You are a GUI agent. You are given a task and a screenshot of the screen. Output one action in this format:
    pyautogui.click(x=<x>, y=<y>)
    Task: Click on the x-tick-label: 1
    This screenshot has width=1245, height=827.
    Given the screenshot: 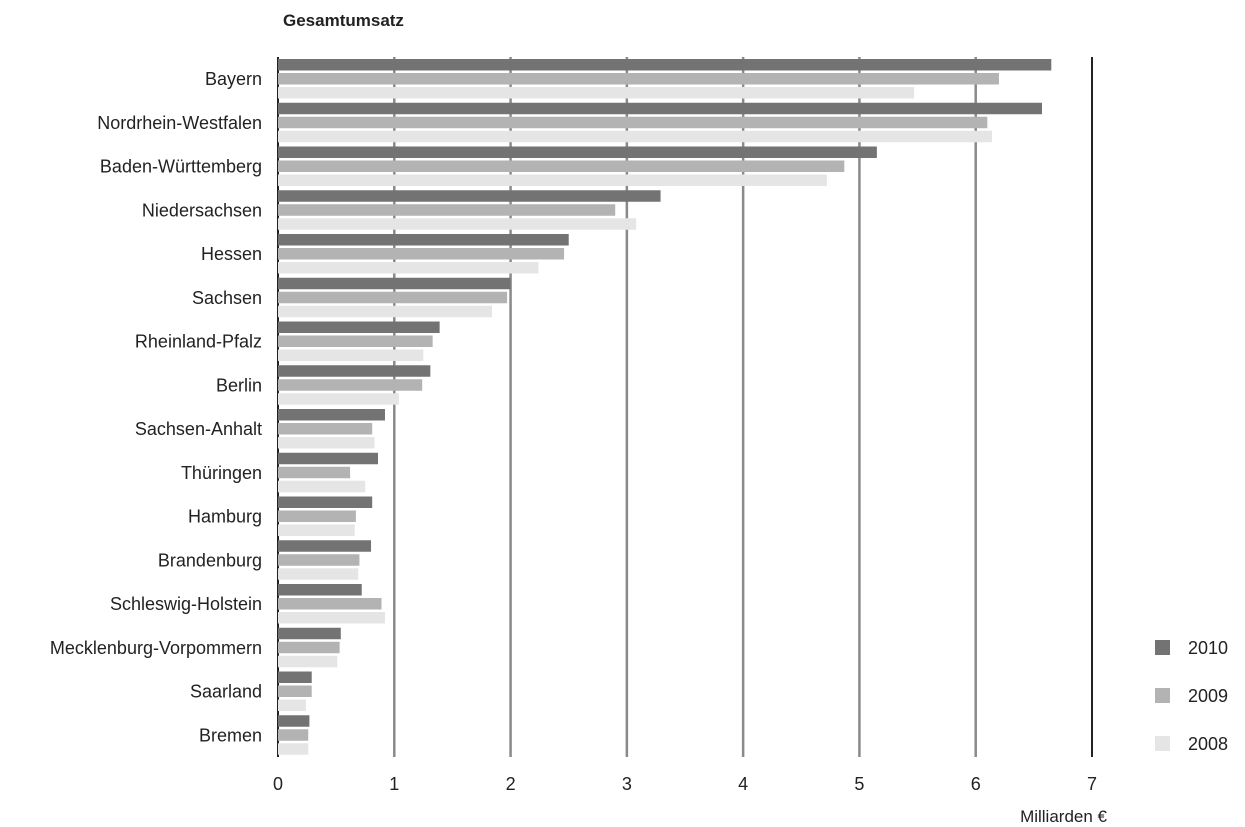 What is the action you would take?
    pyautogui.click(x=394, y=784)
    